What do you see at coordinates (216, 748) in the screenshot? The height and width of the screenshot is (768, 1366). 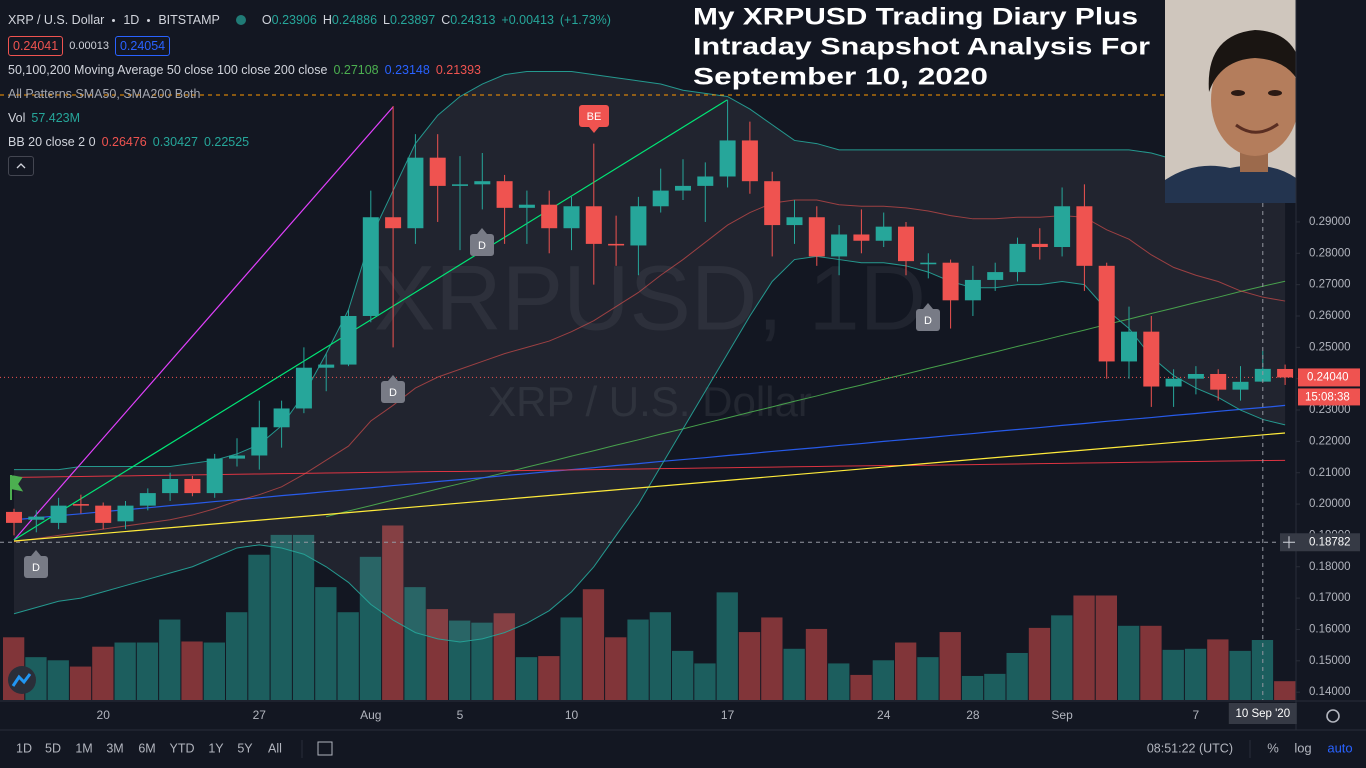 I see `range-button: 1Y` at bounding box center [216, 748].